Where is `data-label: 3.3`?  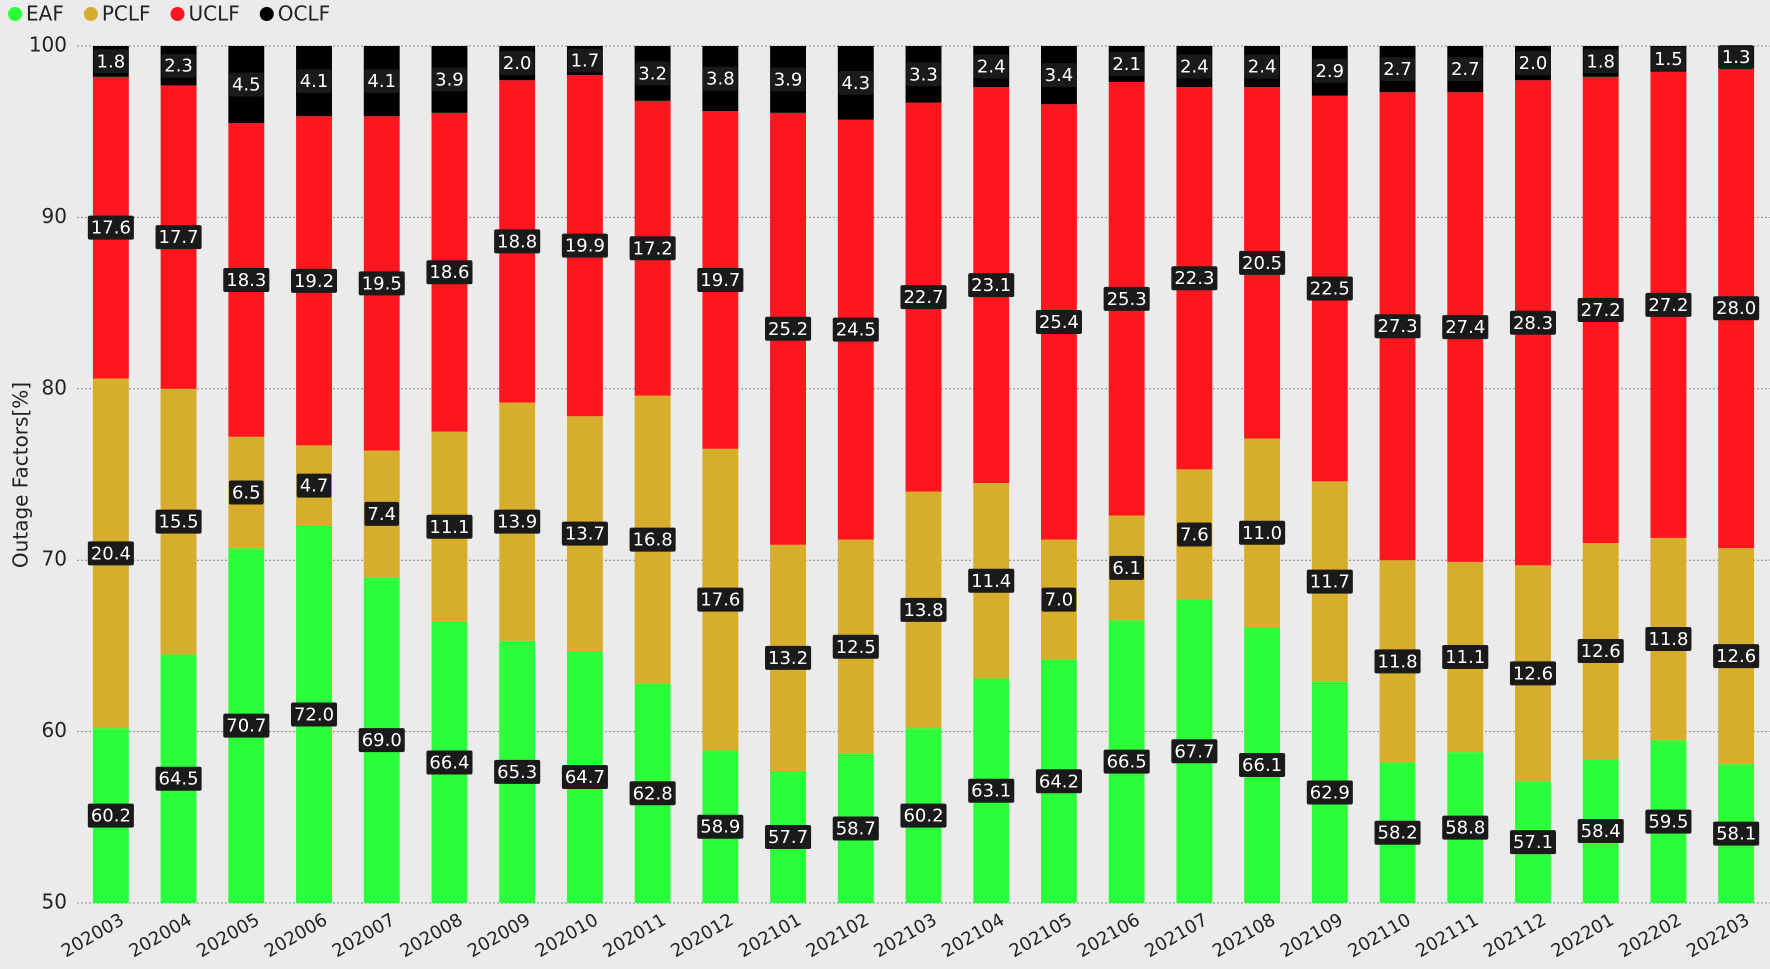
data-label: 3.3 is located at coordinates (923, 74).